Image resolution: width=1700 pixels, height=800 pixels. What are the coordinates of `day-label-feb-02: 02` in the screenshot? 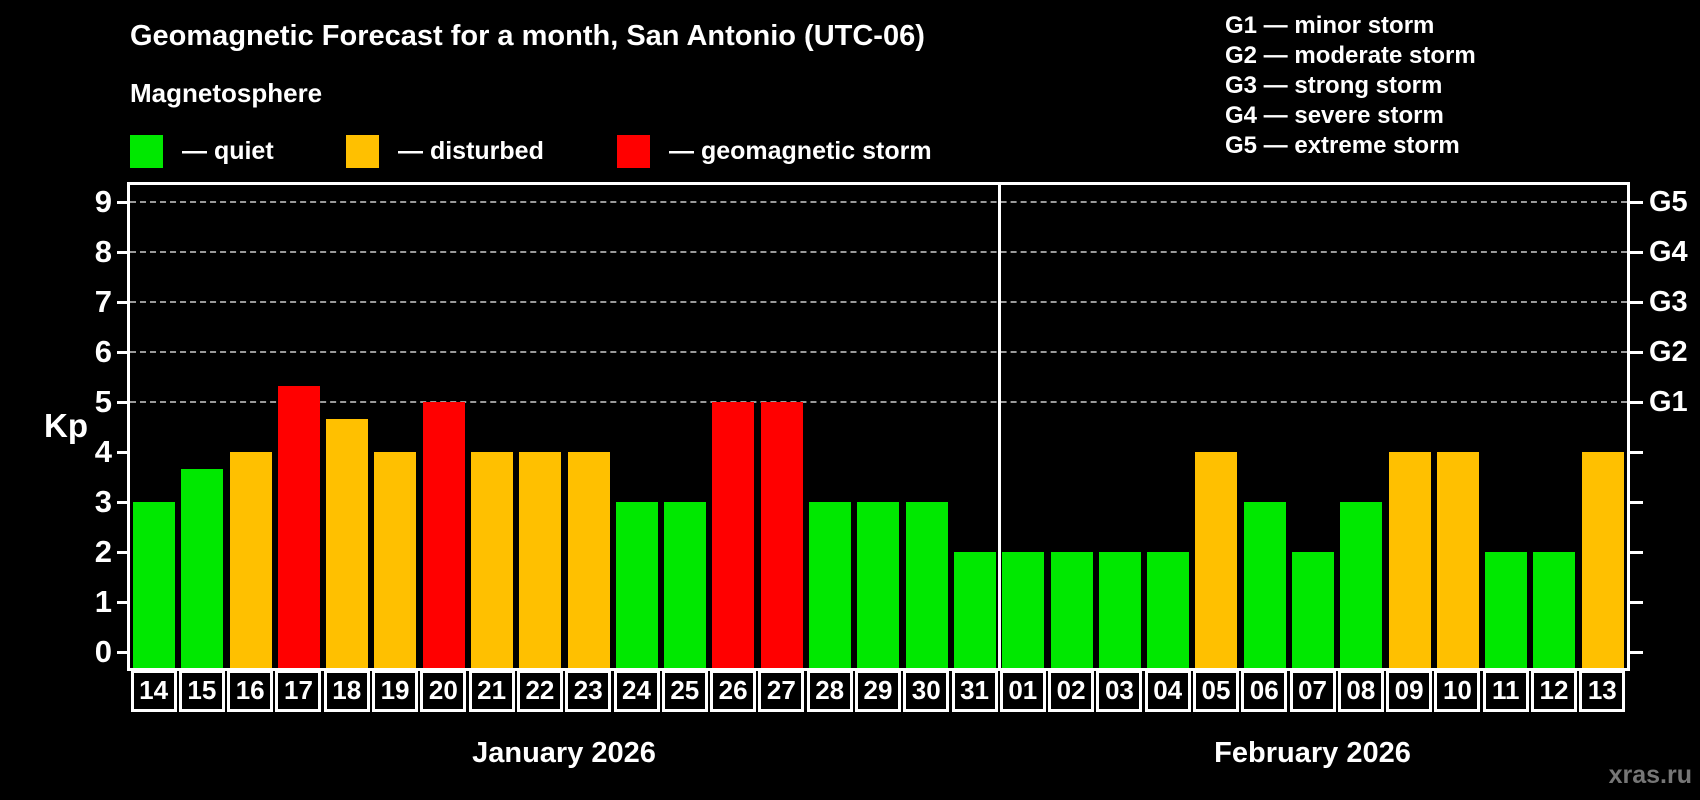 It's located at (1071, 691).